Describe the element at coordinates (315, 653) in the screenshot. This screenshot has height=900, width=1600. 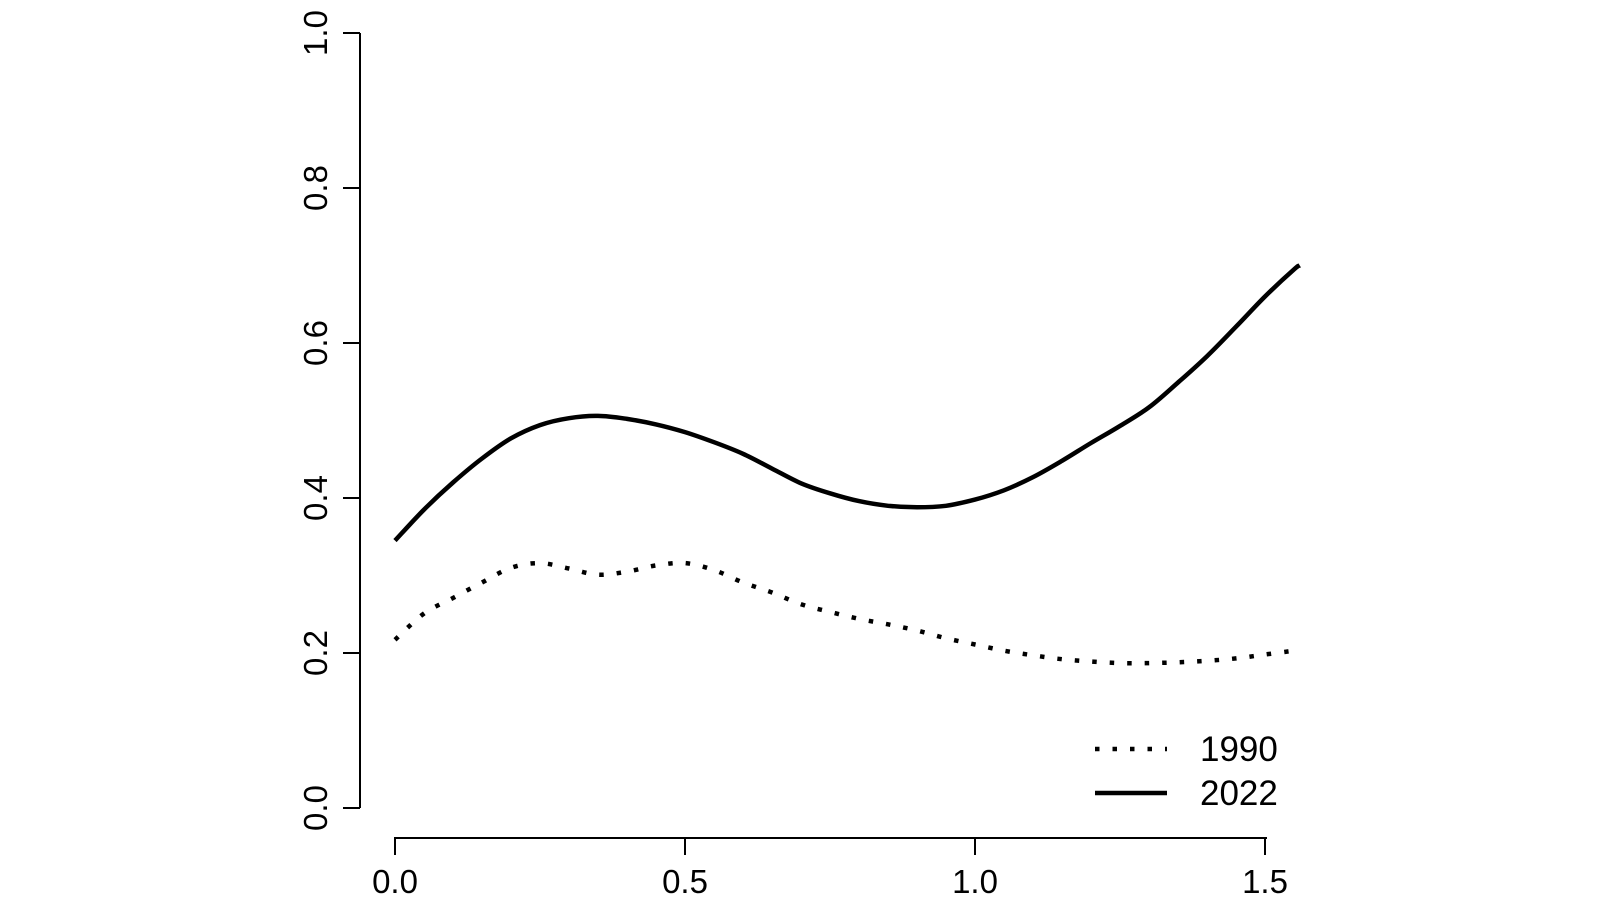
I see `y-tick-label: 0.2` at that location.